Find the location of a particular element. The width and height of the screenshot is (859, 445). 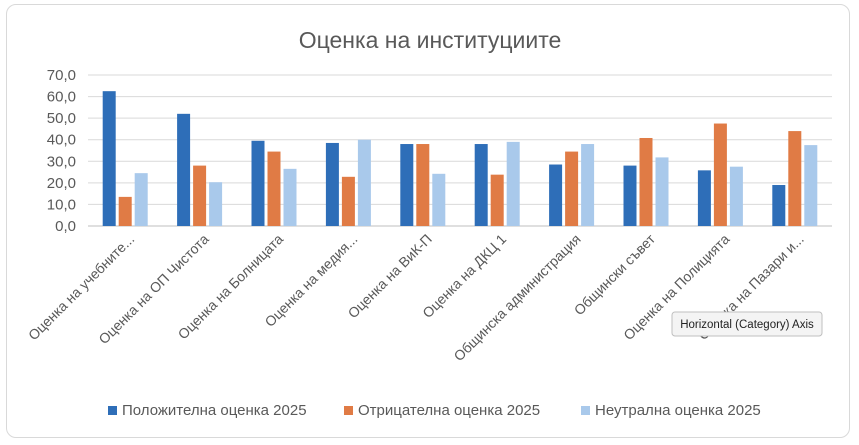

y-tick-label: 30,0 is located at coordinates (61, 161).